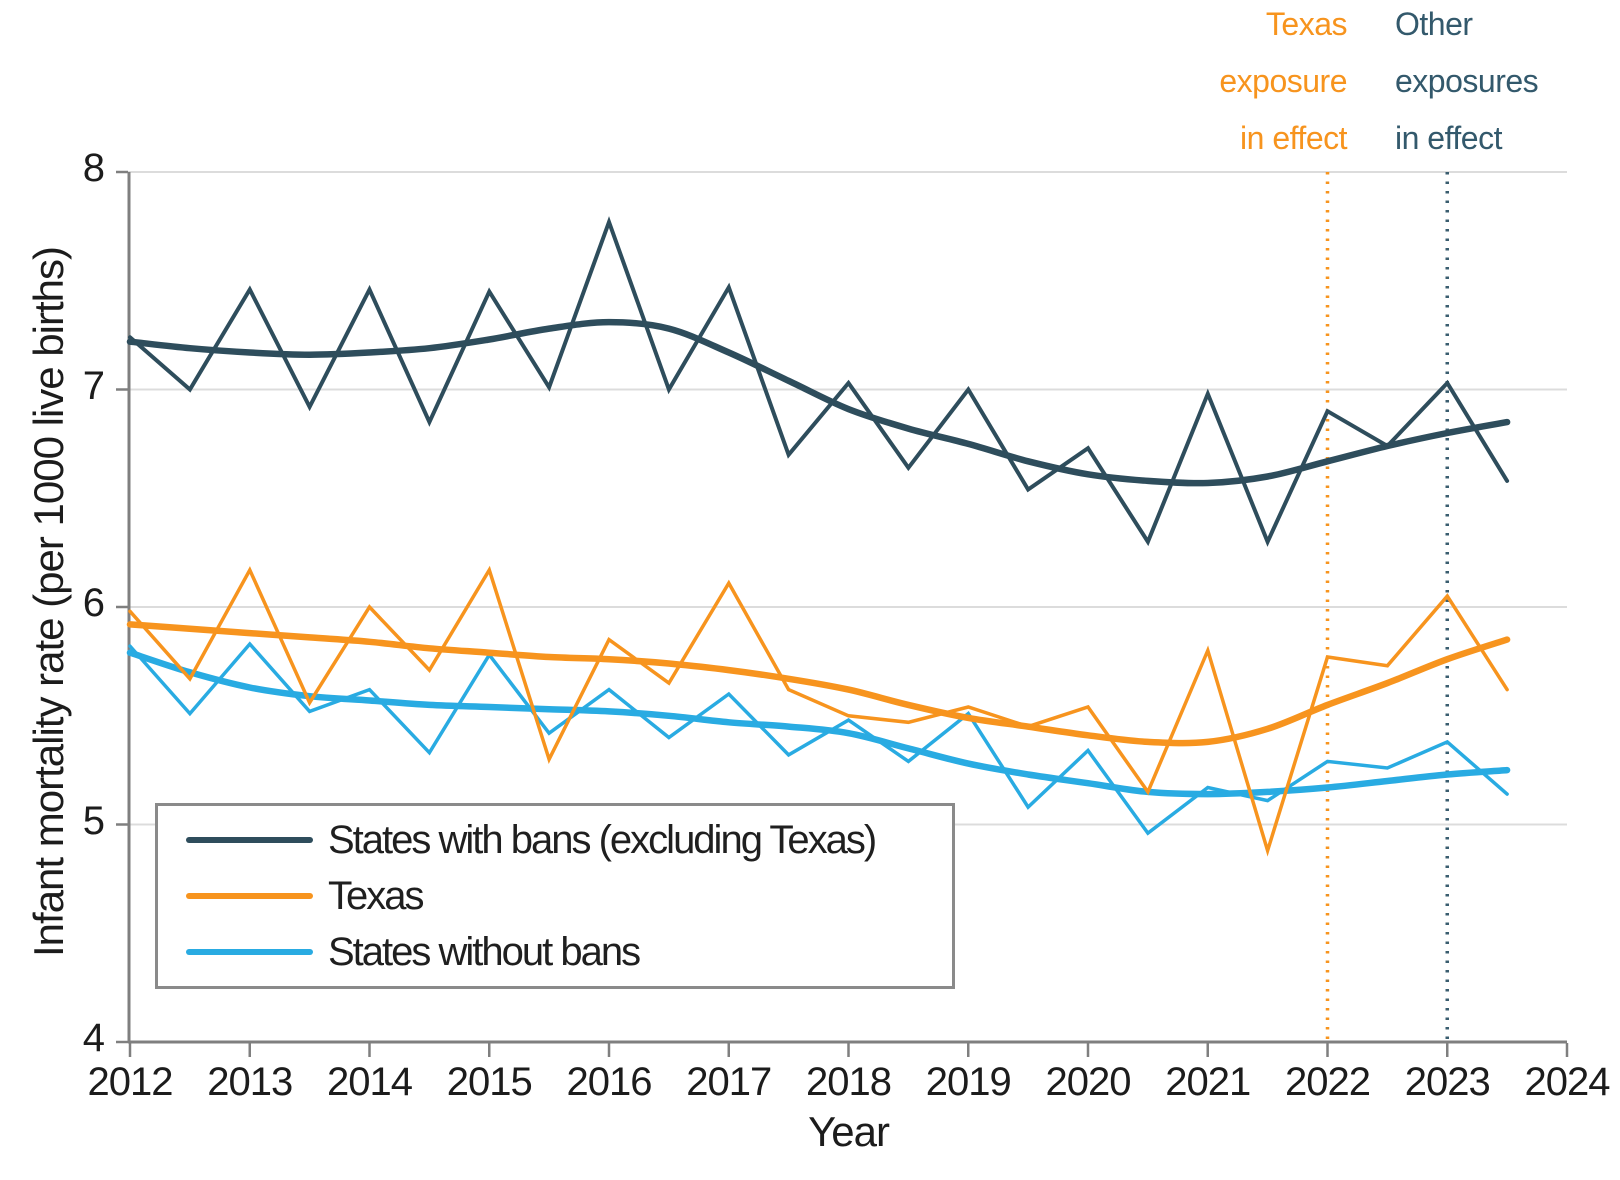 The height and width of the screenshot is (1180, 1620). I want to click on y-tick-label: 8, so click(93, 168).